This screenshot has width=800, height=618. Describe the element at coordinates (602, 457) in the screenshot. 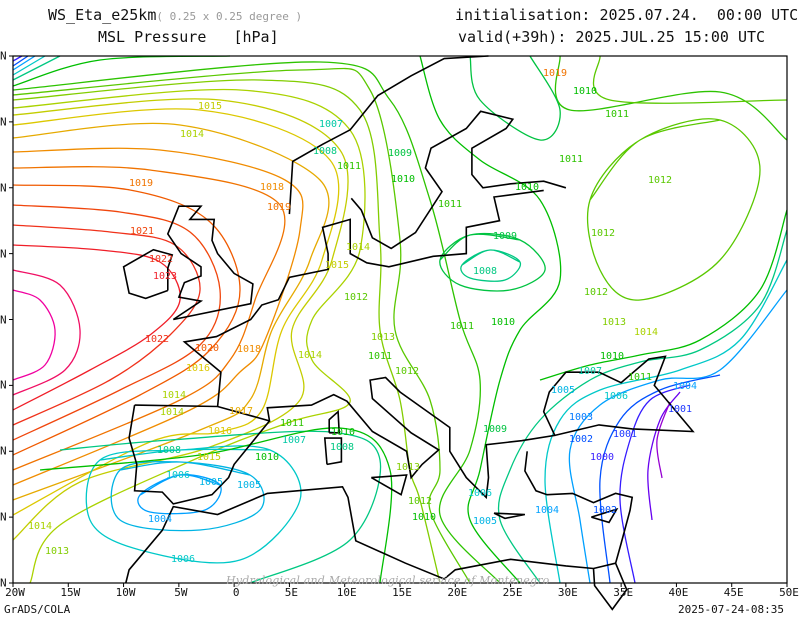

I see `isobar-label: 1000` at that location.